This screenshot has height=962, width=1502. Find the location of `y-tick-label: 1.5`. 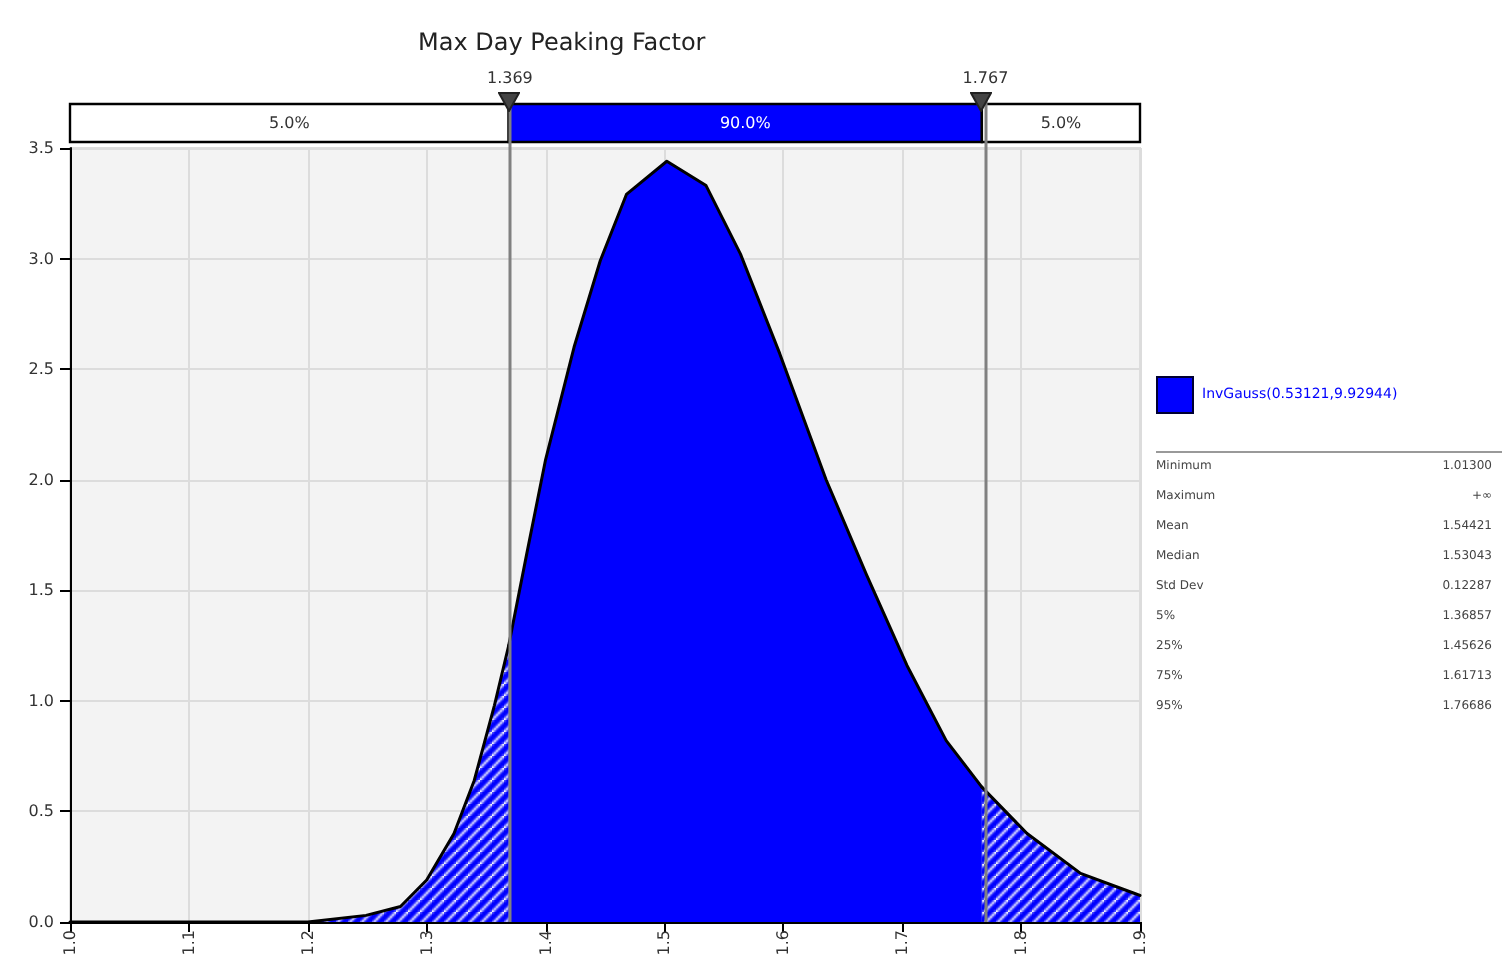

y-tick-label: 1.5 is located at coordinates (41, 590).